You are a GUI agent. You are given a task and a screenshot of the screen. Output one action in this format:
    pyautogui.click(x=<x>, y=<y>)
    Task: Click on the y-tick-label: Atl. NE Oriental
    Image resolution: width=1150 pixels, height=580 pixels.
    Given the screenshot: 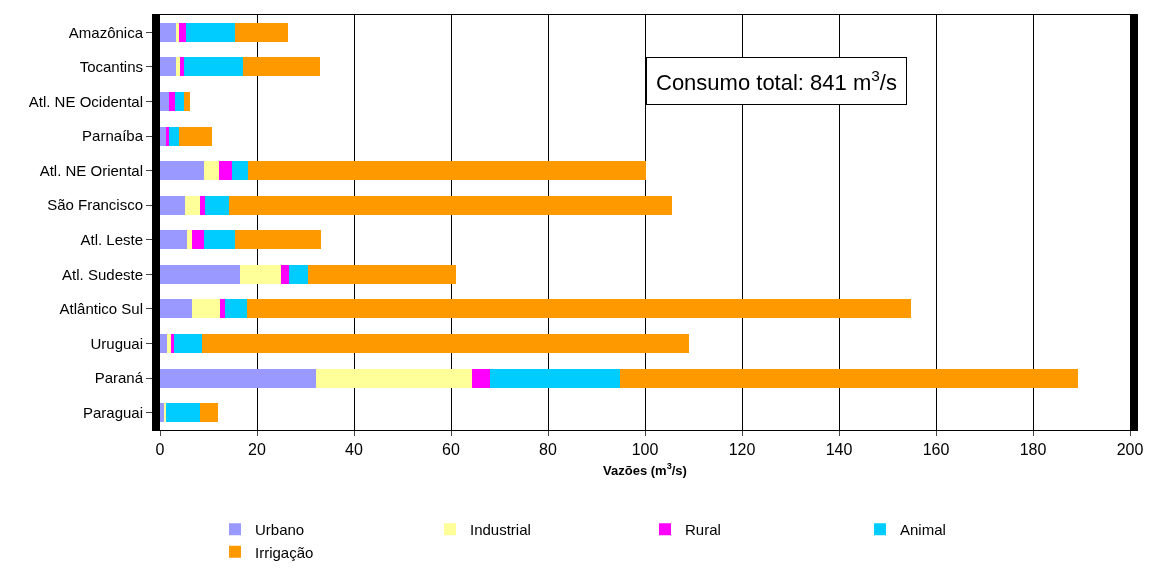 What is the action you would take?
    pyautogui.click(x=91, y=170)
    